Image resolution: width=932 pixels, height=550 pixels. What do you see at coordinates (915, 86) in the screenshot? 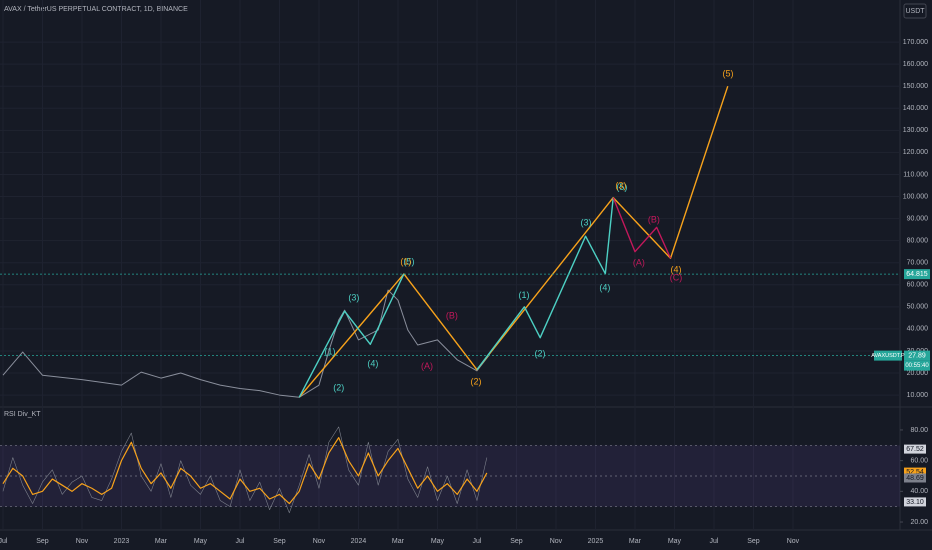
I see `y-tick-label: 150.000` at bounding box center [915, 86].